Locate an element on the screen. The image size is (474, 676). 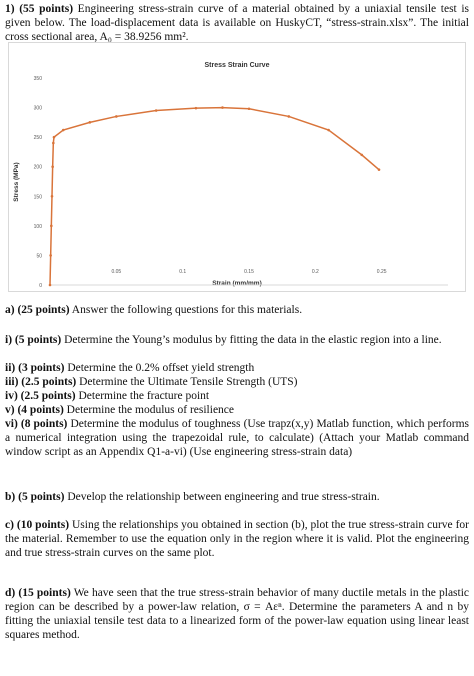
x-tick-label: 0.25 is located at coordinates (382, 272).